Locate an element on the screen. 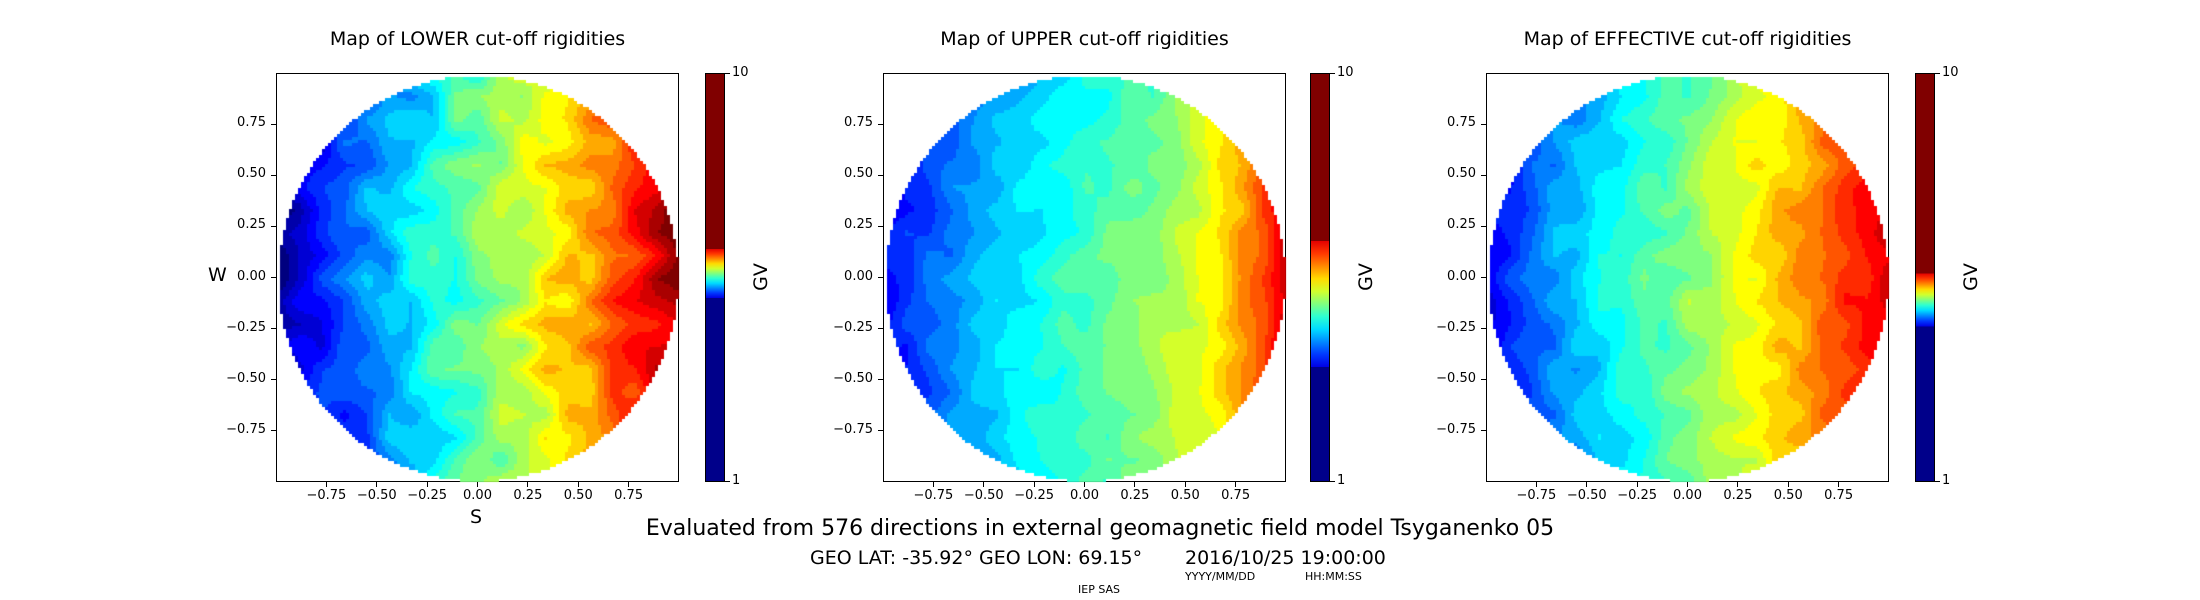  datetime-text: 2016/10/25 19:00:00 is located at coordinates (1285, 558).